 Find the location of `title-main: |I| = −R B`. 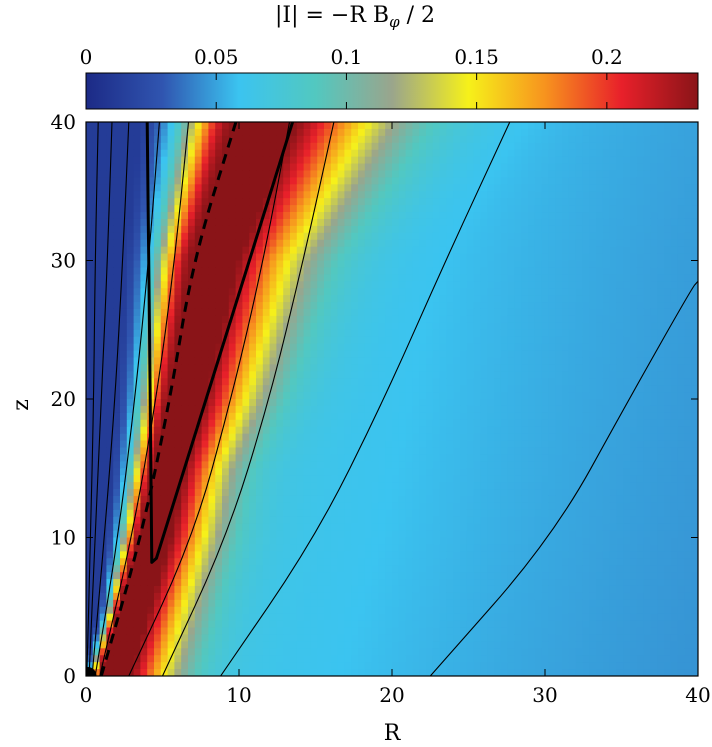

title-main: |I| = −R B is located at coordinates (332, 15).